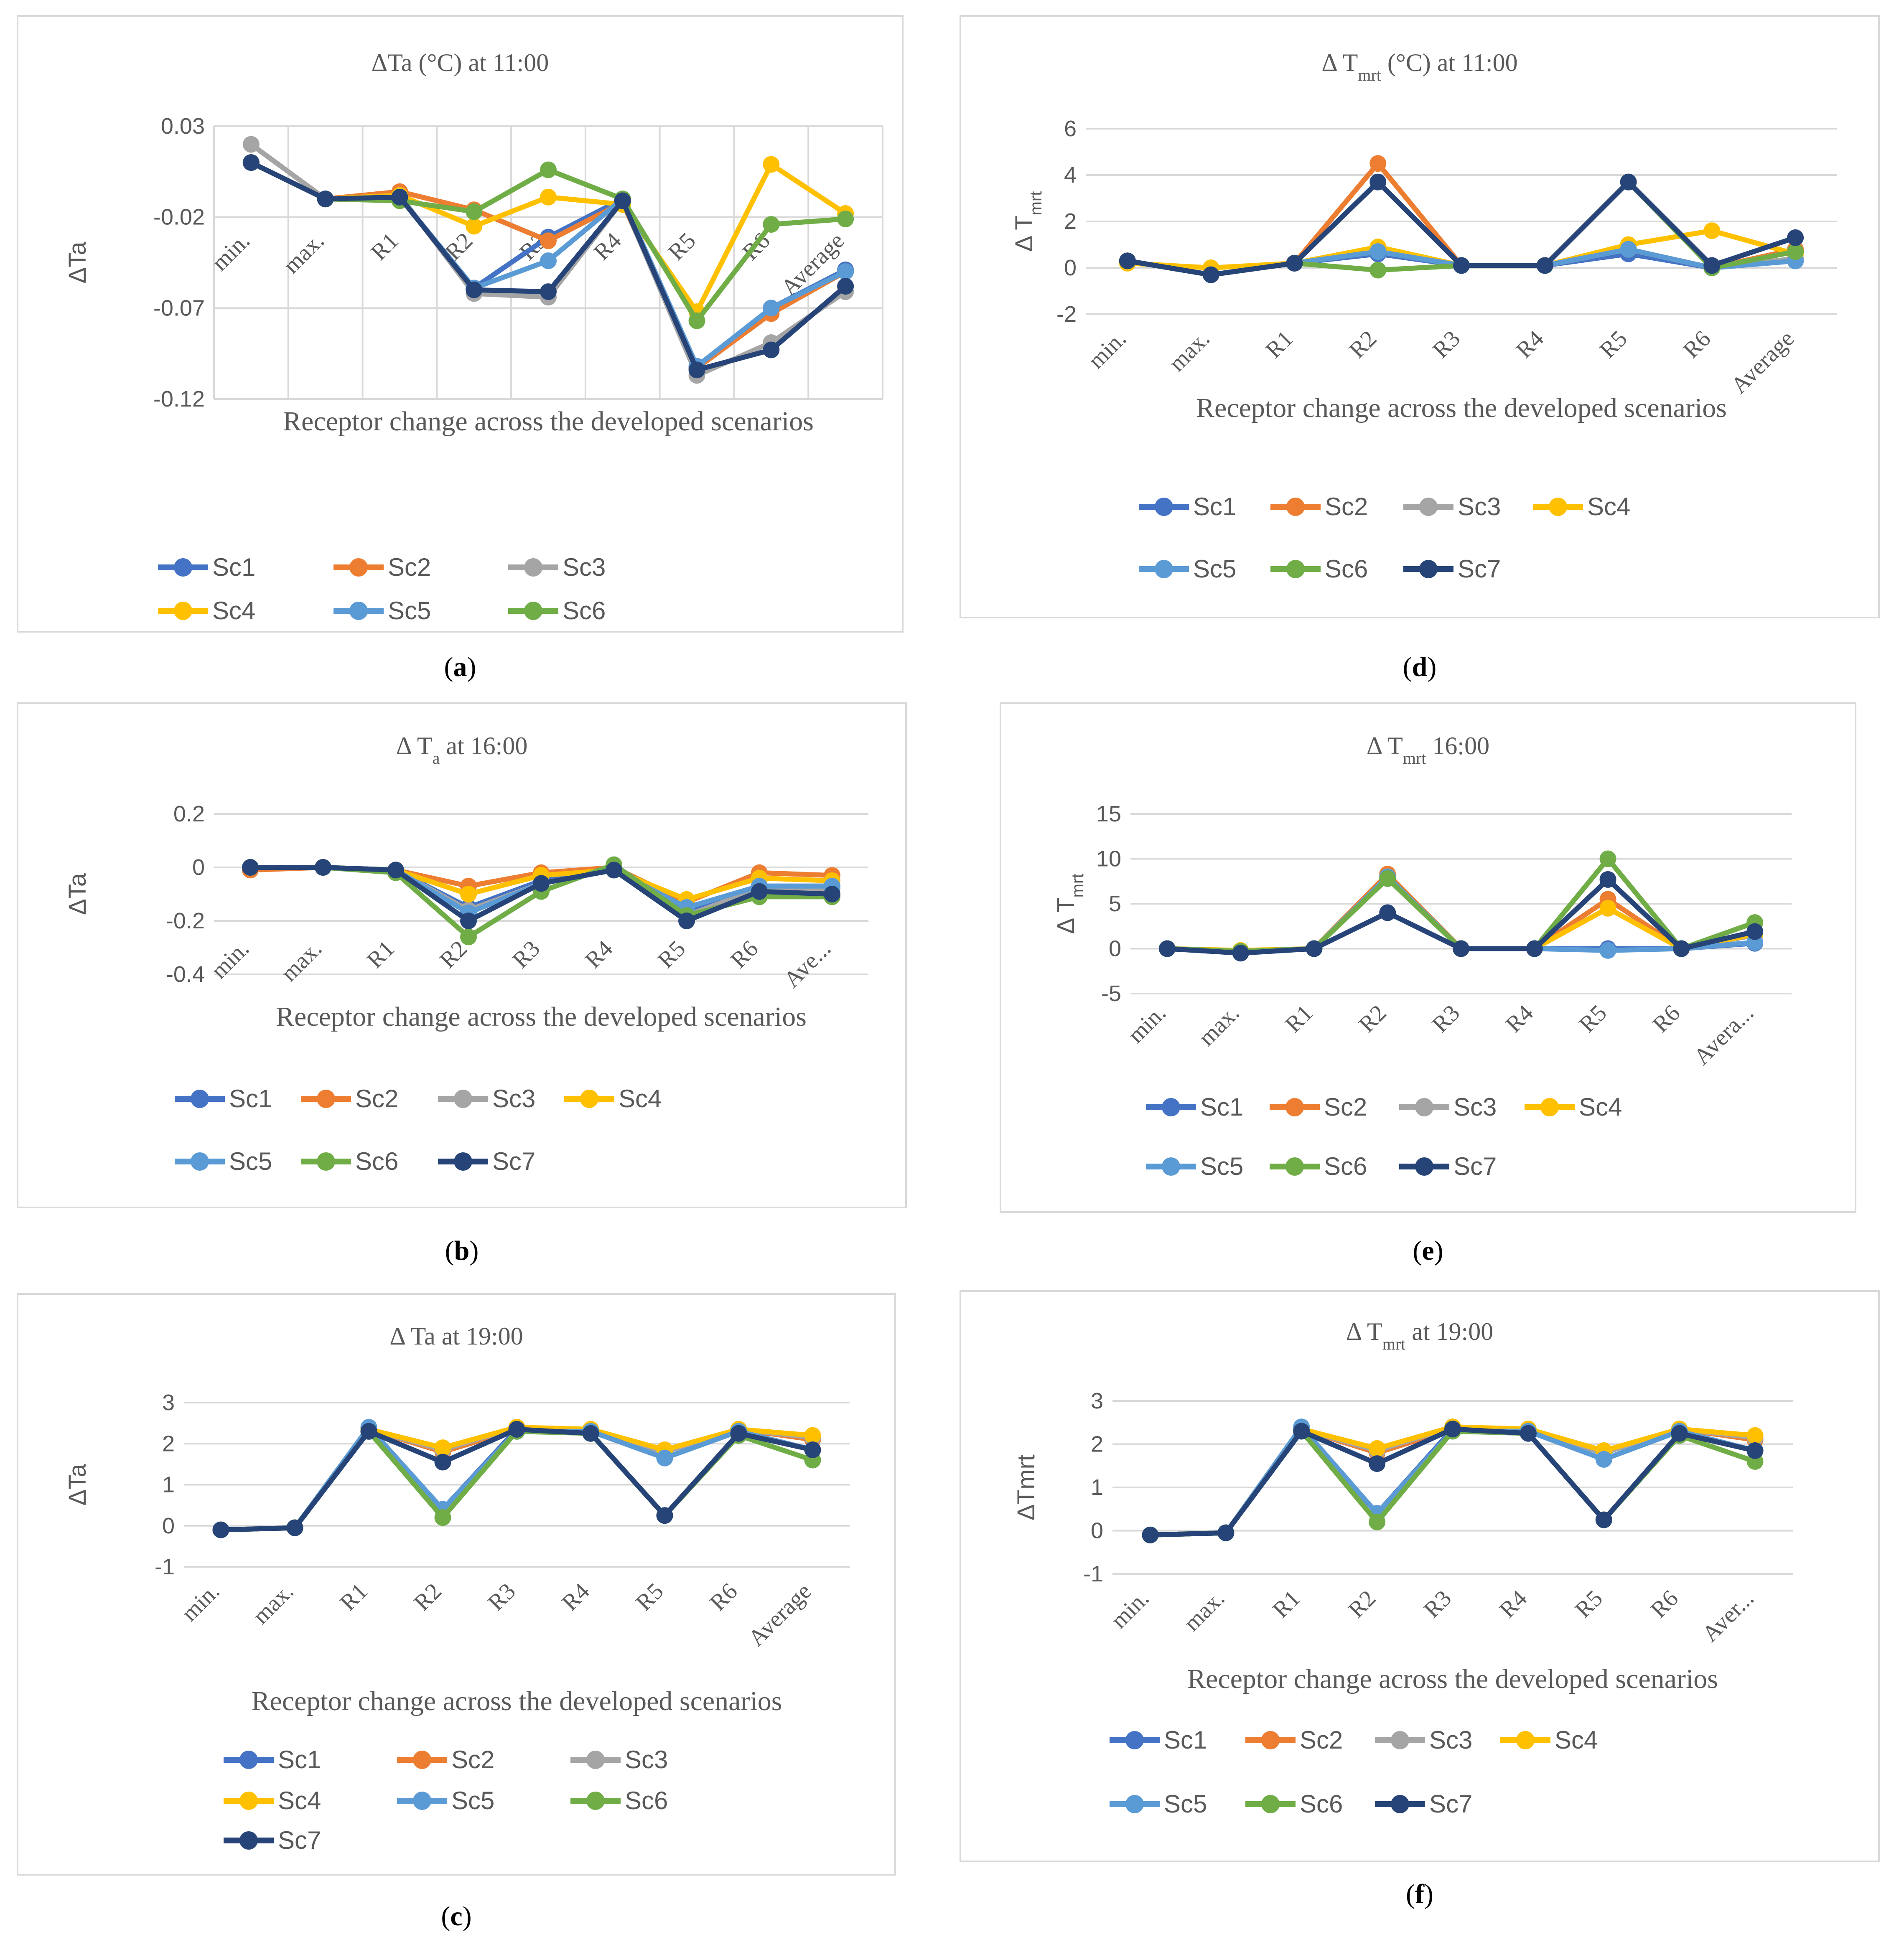 This screenshot has height=1942, width=1904. Describe the element at coordinates (460, 667) in the screenshot. I see `panel-label-letter: a` at that location.